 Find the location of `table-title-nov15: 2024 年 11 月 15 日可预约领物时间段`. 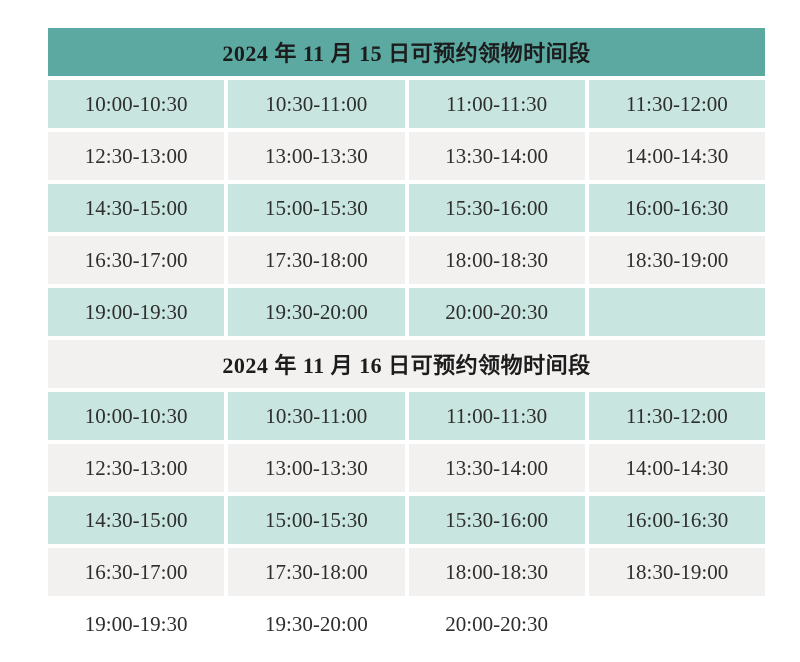

table-title-nov15: 2024 年 11 月 15 日可预约领物时间段 is located at coordinates (406, 52).